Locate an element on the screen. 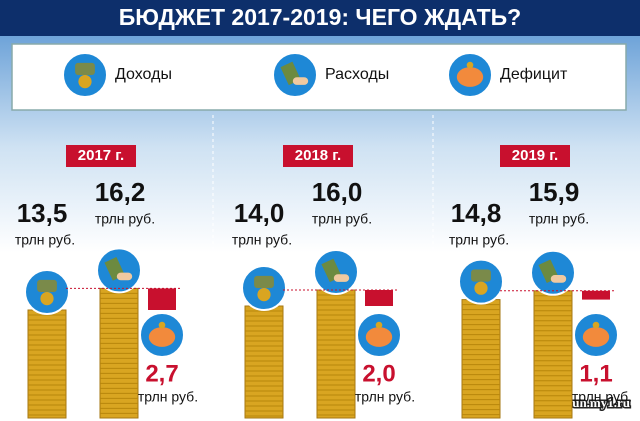 Image resolution: width=640 pixels, height=421 pixels. year-label: 2019 г. is located at coordinates (535, 155).